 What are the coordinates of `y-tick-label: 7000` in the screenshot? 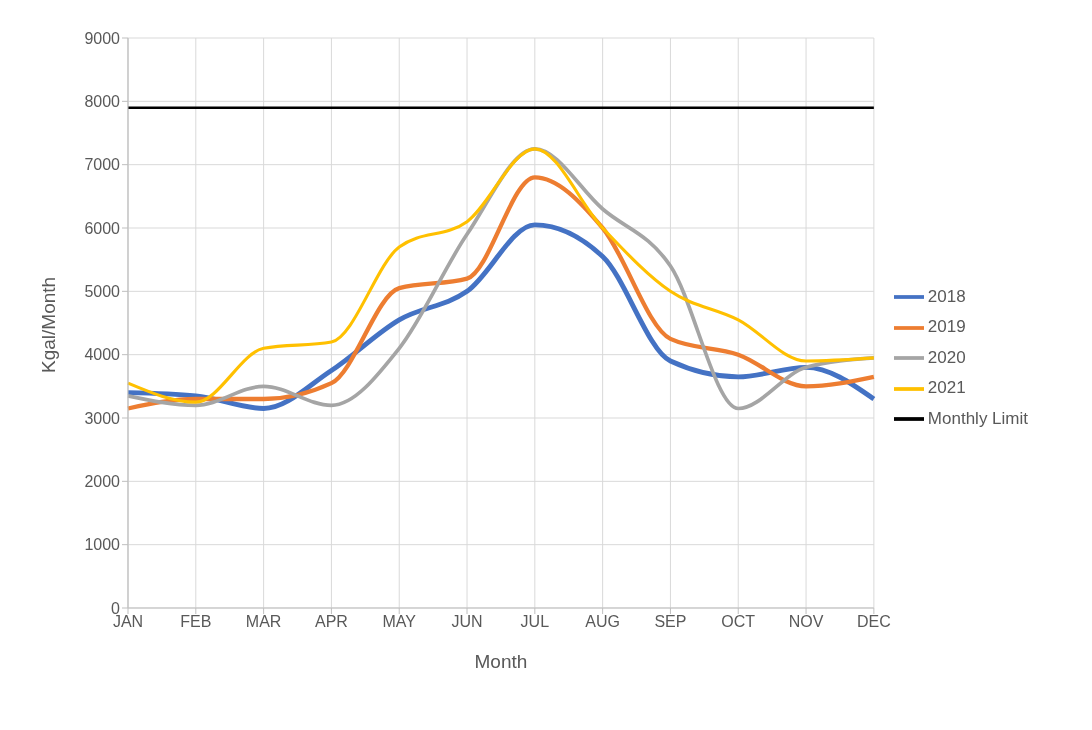 It's located at (102, 165).